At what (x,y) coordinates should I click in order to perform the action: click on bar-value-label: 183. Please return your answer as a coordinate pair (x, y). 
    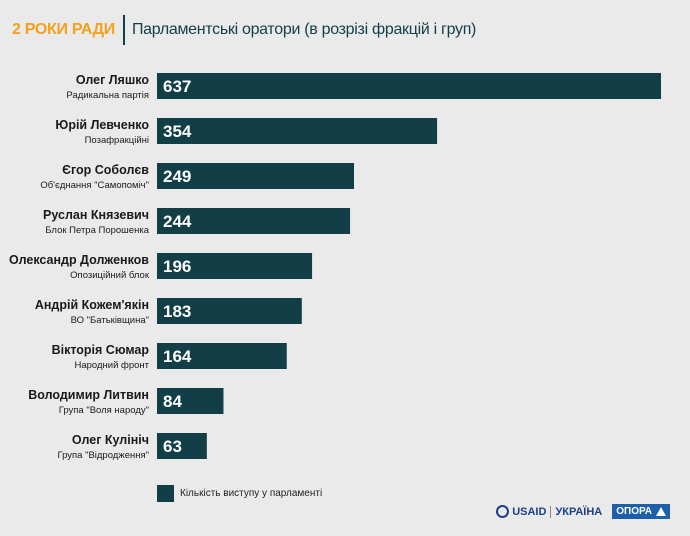
    Looking at the image, I should click on (177, 311).